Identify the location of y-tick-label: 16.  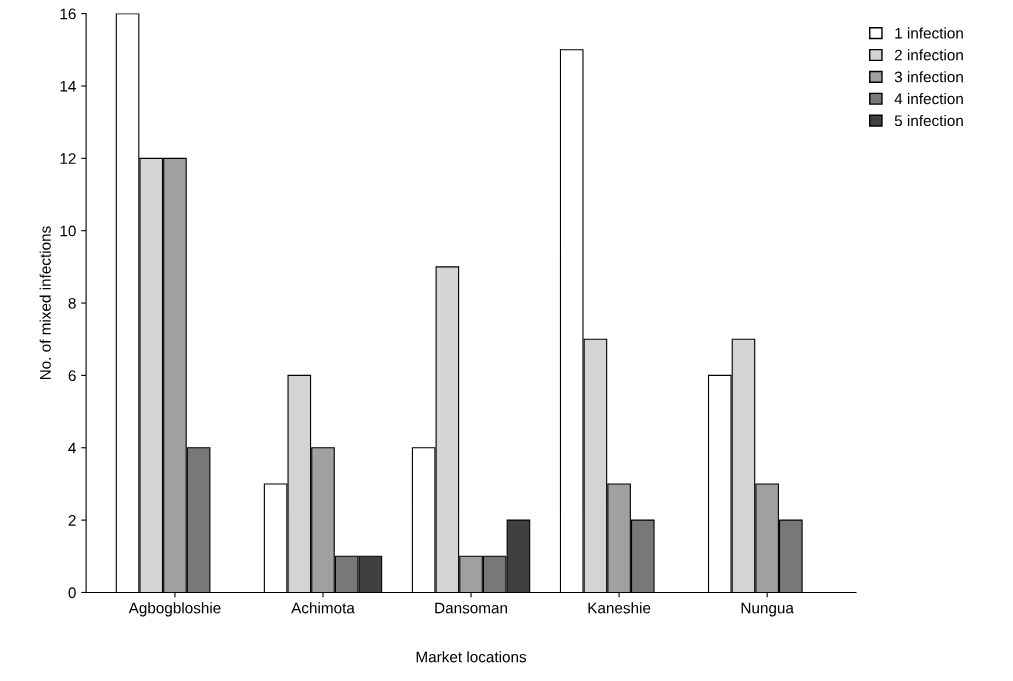
(68, 14).